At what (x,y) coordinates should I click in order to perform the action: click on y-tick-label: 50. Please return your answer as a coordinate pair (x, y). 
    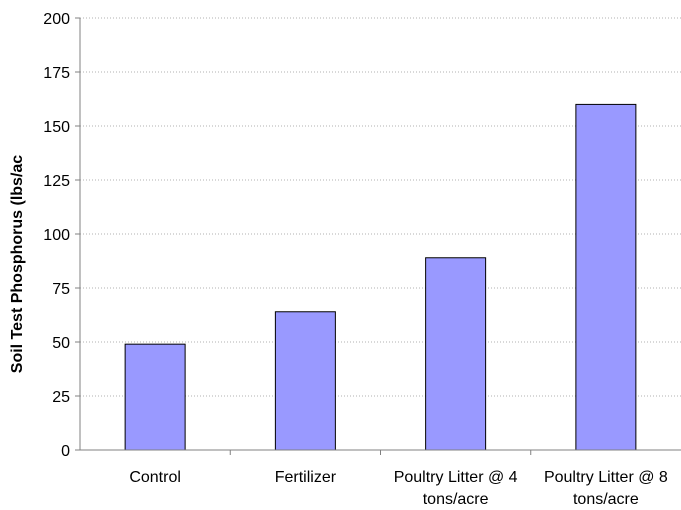
    Looking at the image, I should click on (61, 343).